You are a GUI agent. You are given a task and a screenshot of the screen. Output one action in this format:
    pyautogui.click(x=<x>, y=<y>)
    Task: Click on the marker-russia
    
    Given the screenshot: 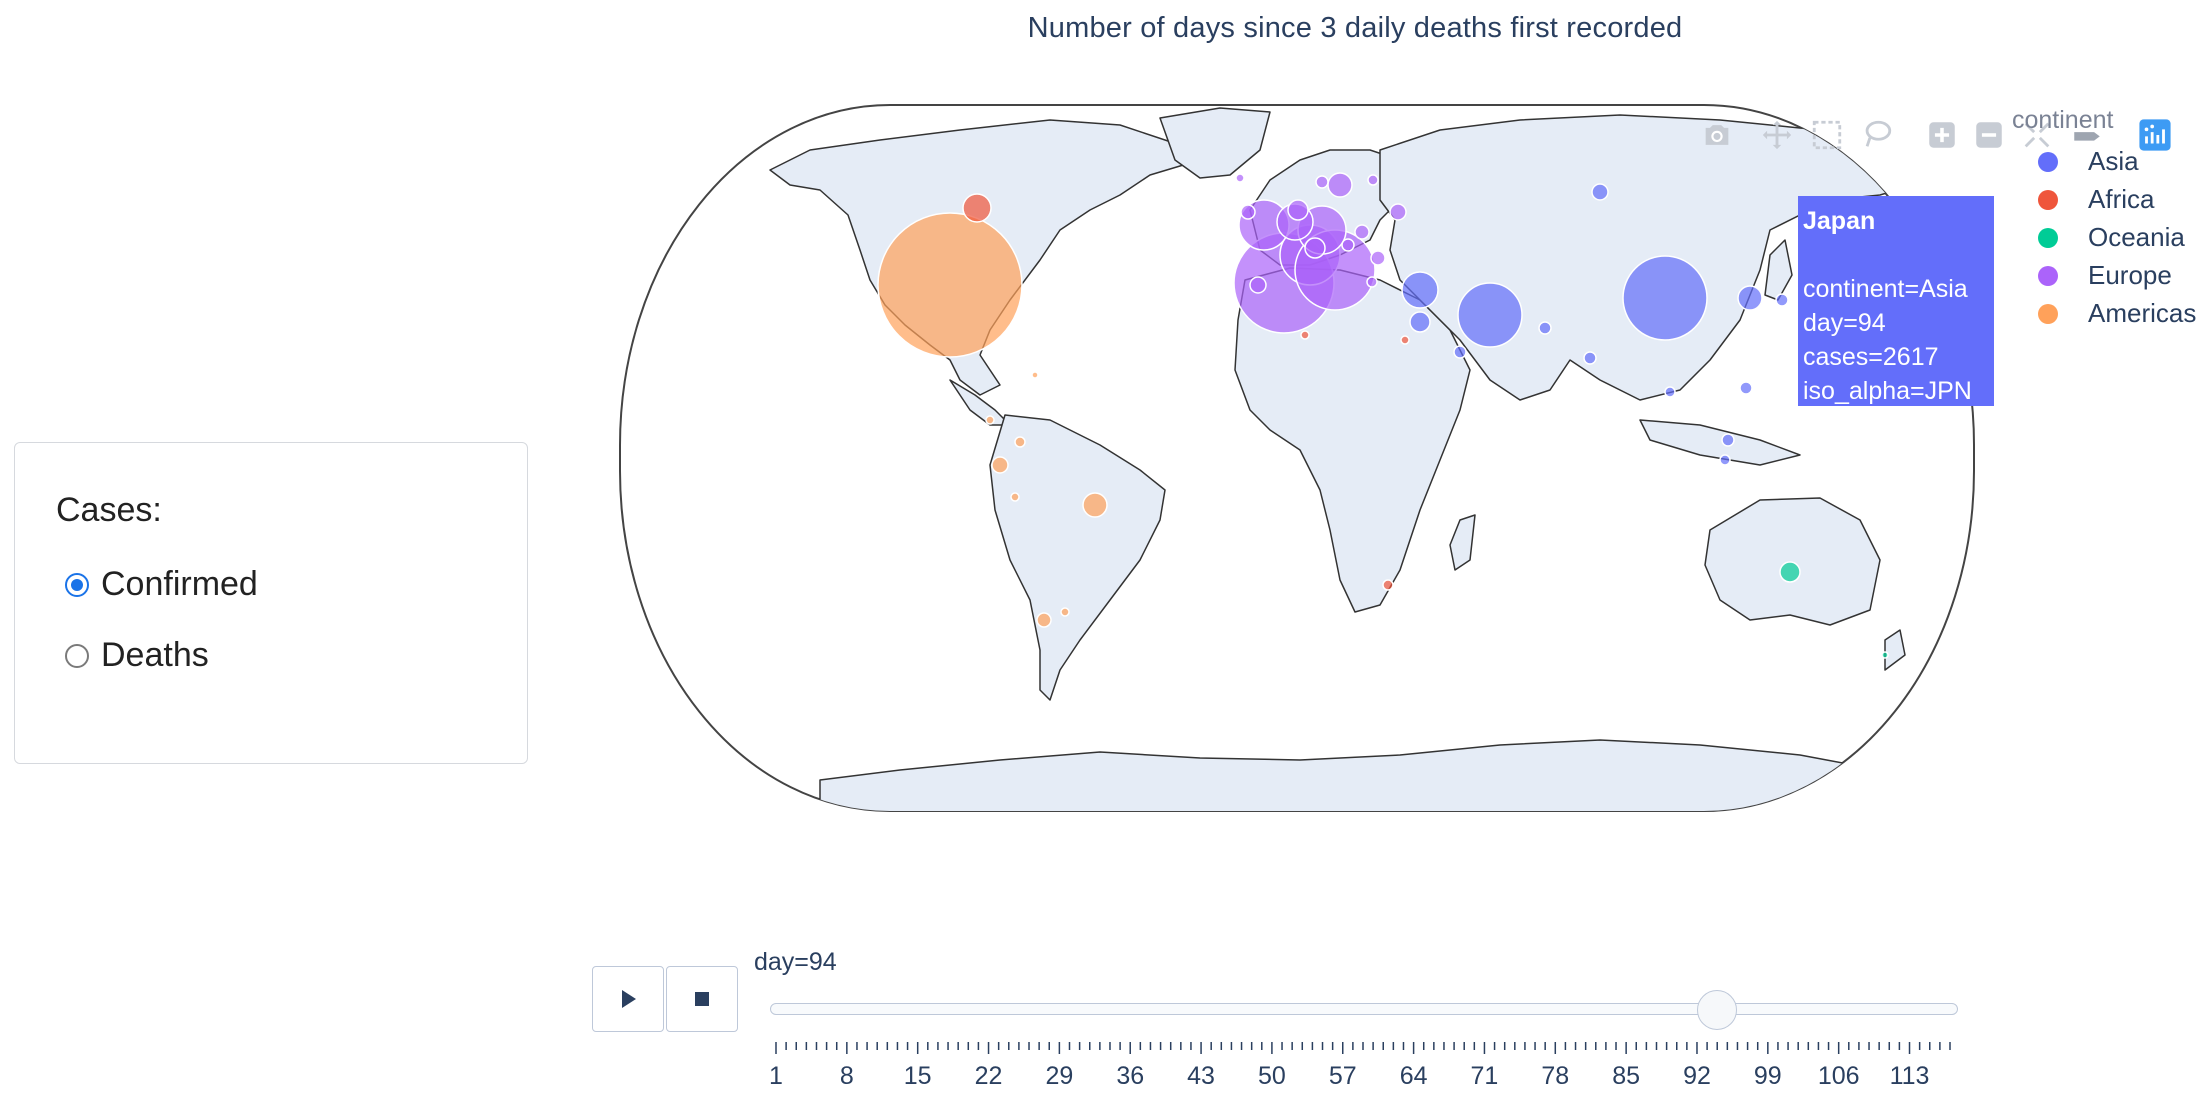 What is the action you would take?
    pyautogui.click(x=1398, y=212)
    